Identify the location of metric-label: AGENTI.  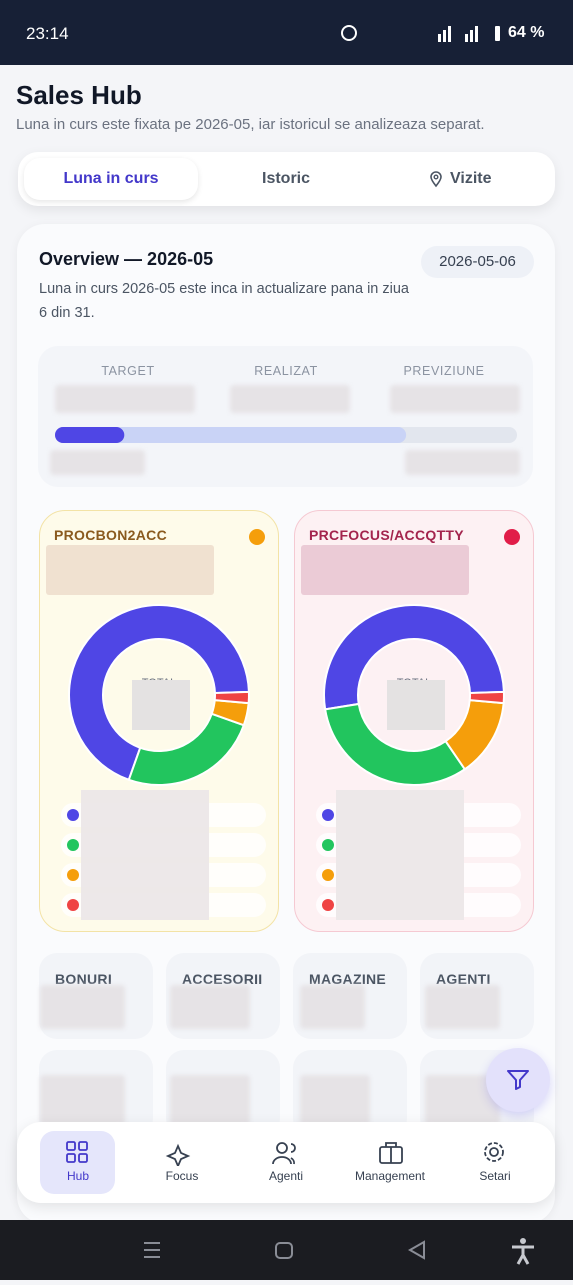
(463, 979).